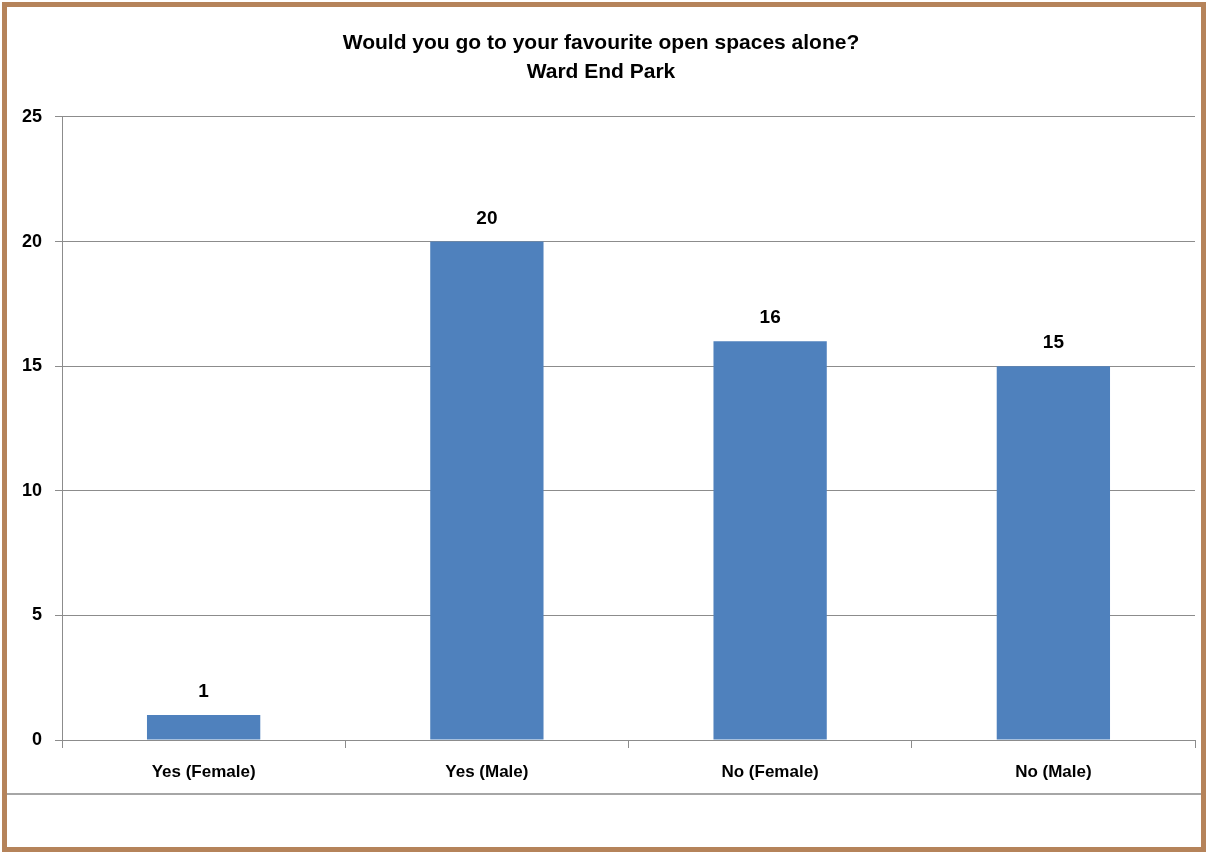  I want to click on y-tick-label: 0, so click(36, 738).